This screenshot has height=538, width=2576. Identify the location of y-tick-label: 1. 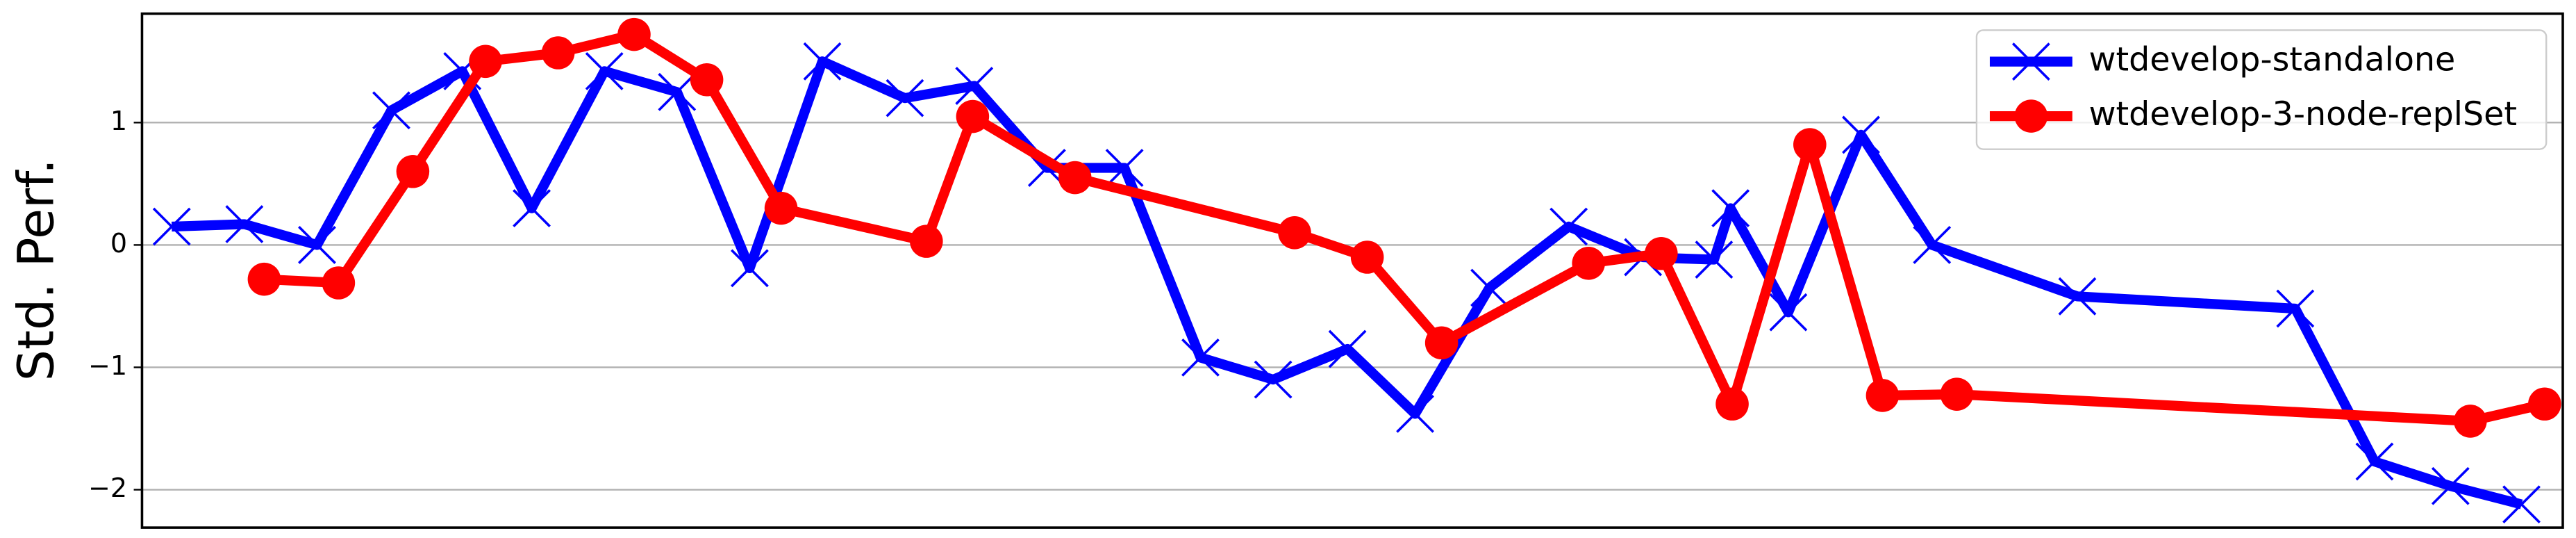
(118, 121).